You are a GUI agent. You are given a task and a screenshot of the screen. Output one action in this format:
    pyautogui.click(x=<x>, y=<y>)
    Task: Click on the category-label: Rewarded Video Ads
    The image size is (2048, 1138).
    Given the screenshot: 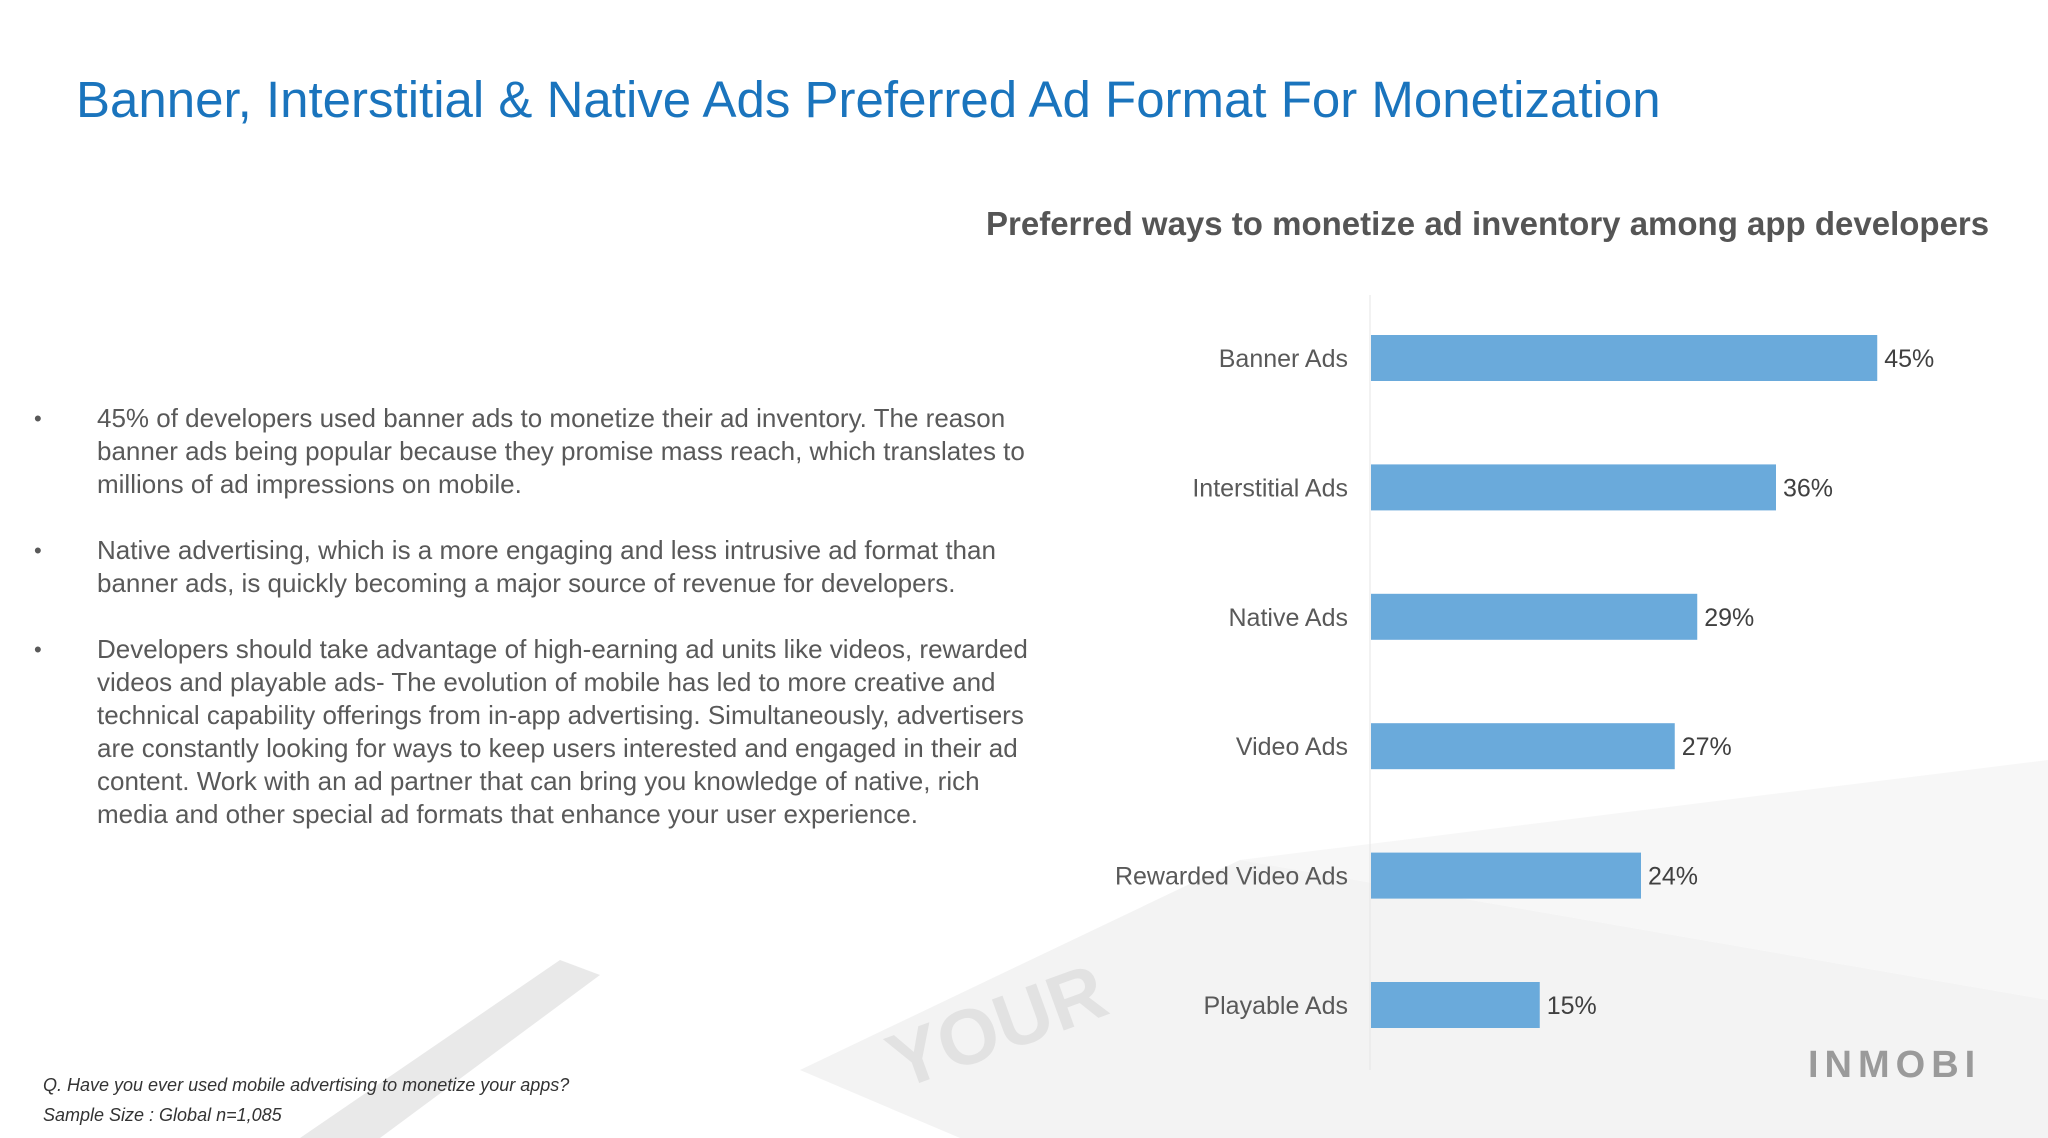 What is the action you would take?
    pyautogui.click(x=1231, y=877)
    